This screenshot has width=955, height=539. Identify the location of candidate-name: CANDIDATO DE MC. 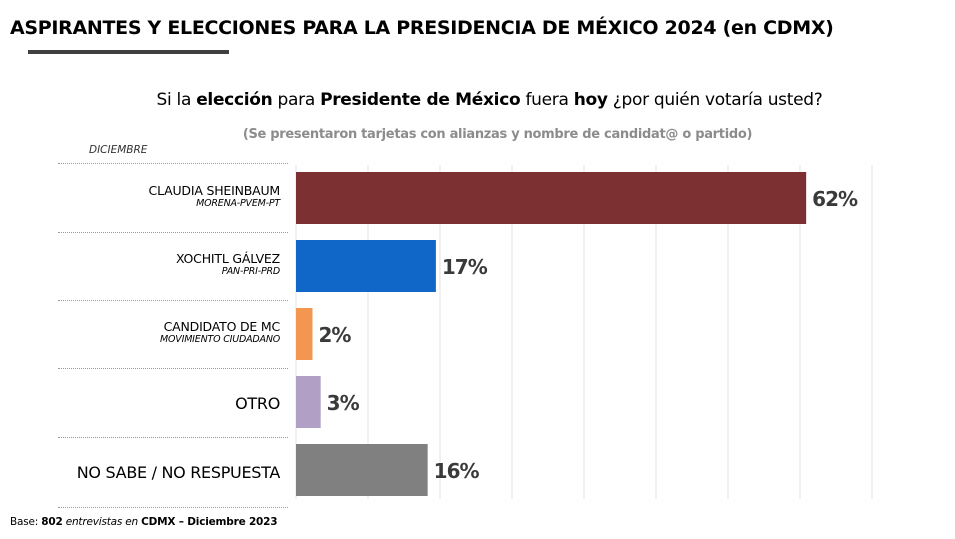
(222, 326).